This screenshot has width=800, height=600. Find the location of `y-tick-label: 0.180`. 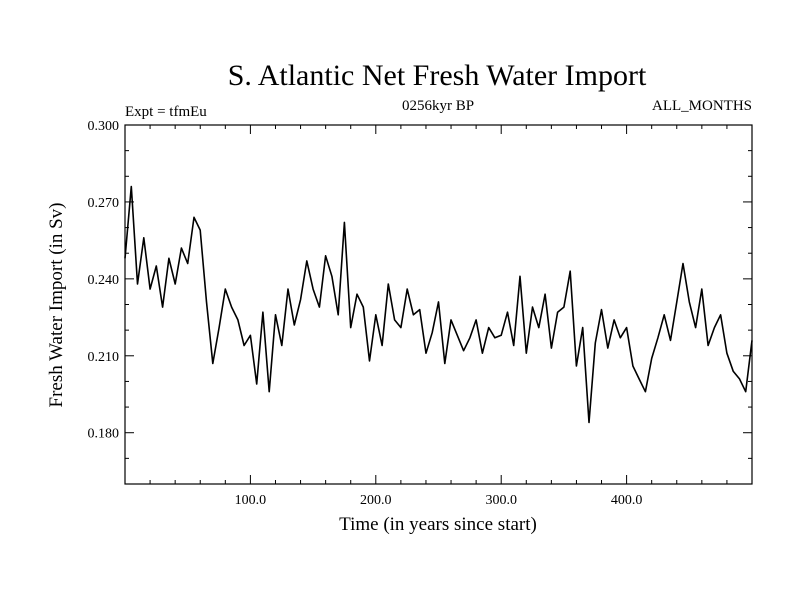

y-tick-label: 0.180 is located at coordinates (104, 434).